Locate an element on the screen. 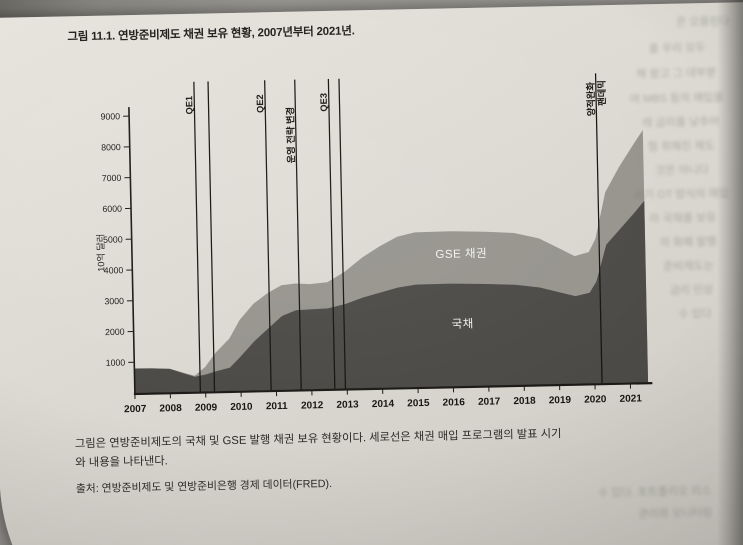 This screenshot has height=545, width=743. figure-title: 그림 11.1. 연방준비제도 채권 보유 현황, 2007년부터 2021년. is located at coordinates (211, 34).